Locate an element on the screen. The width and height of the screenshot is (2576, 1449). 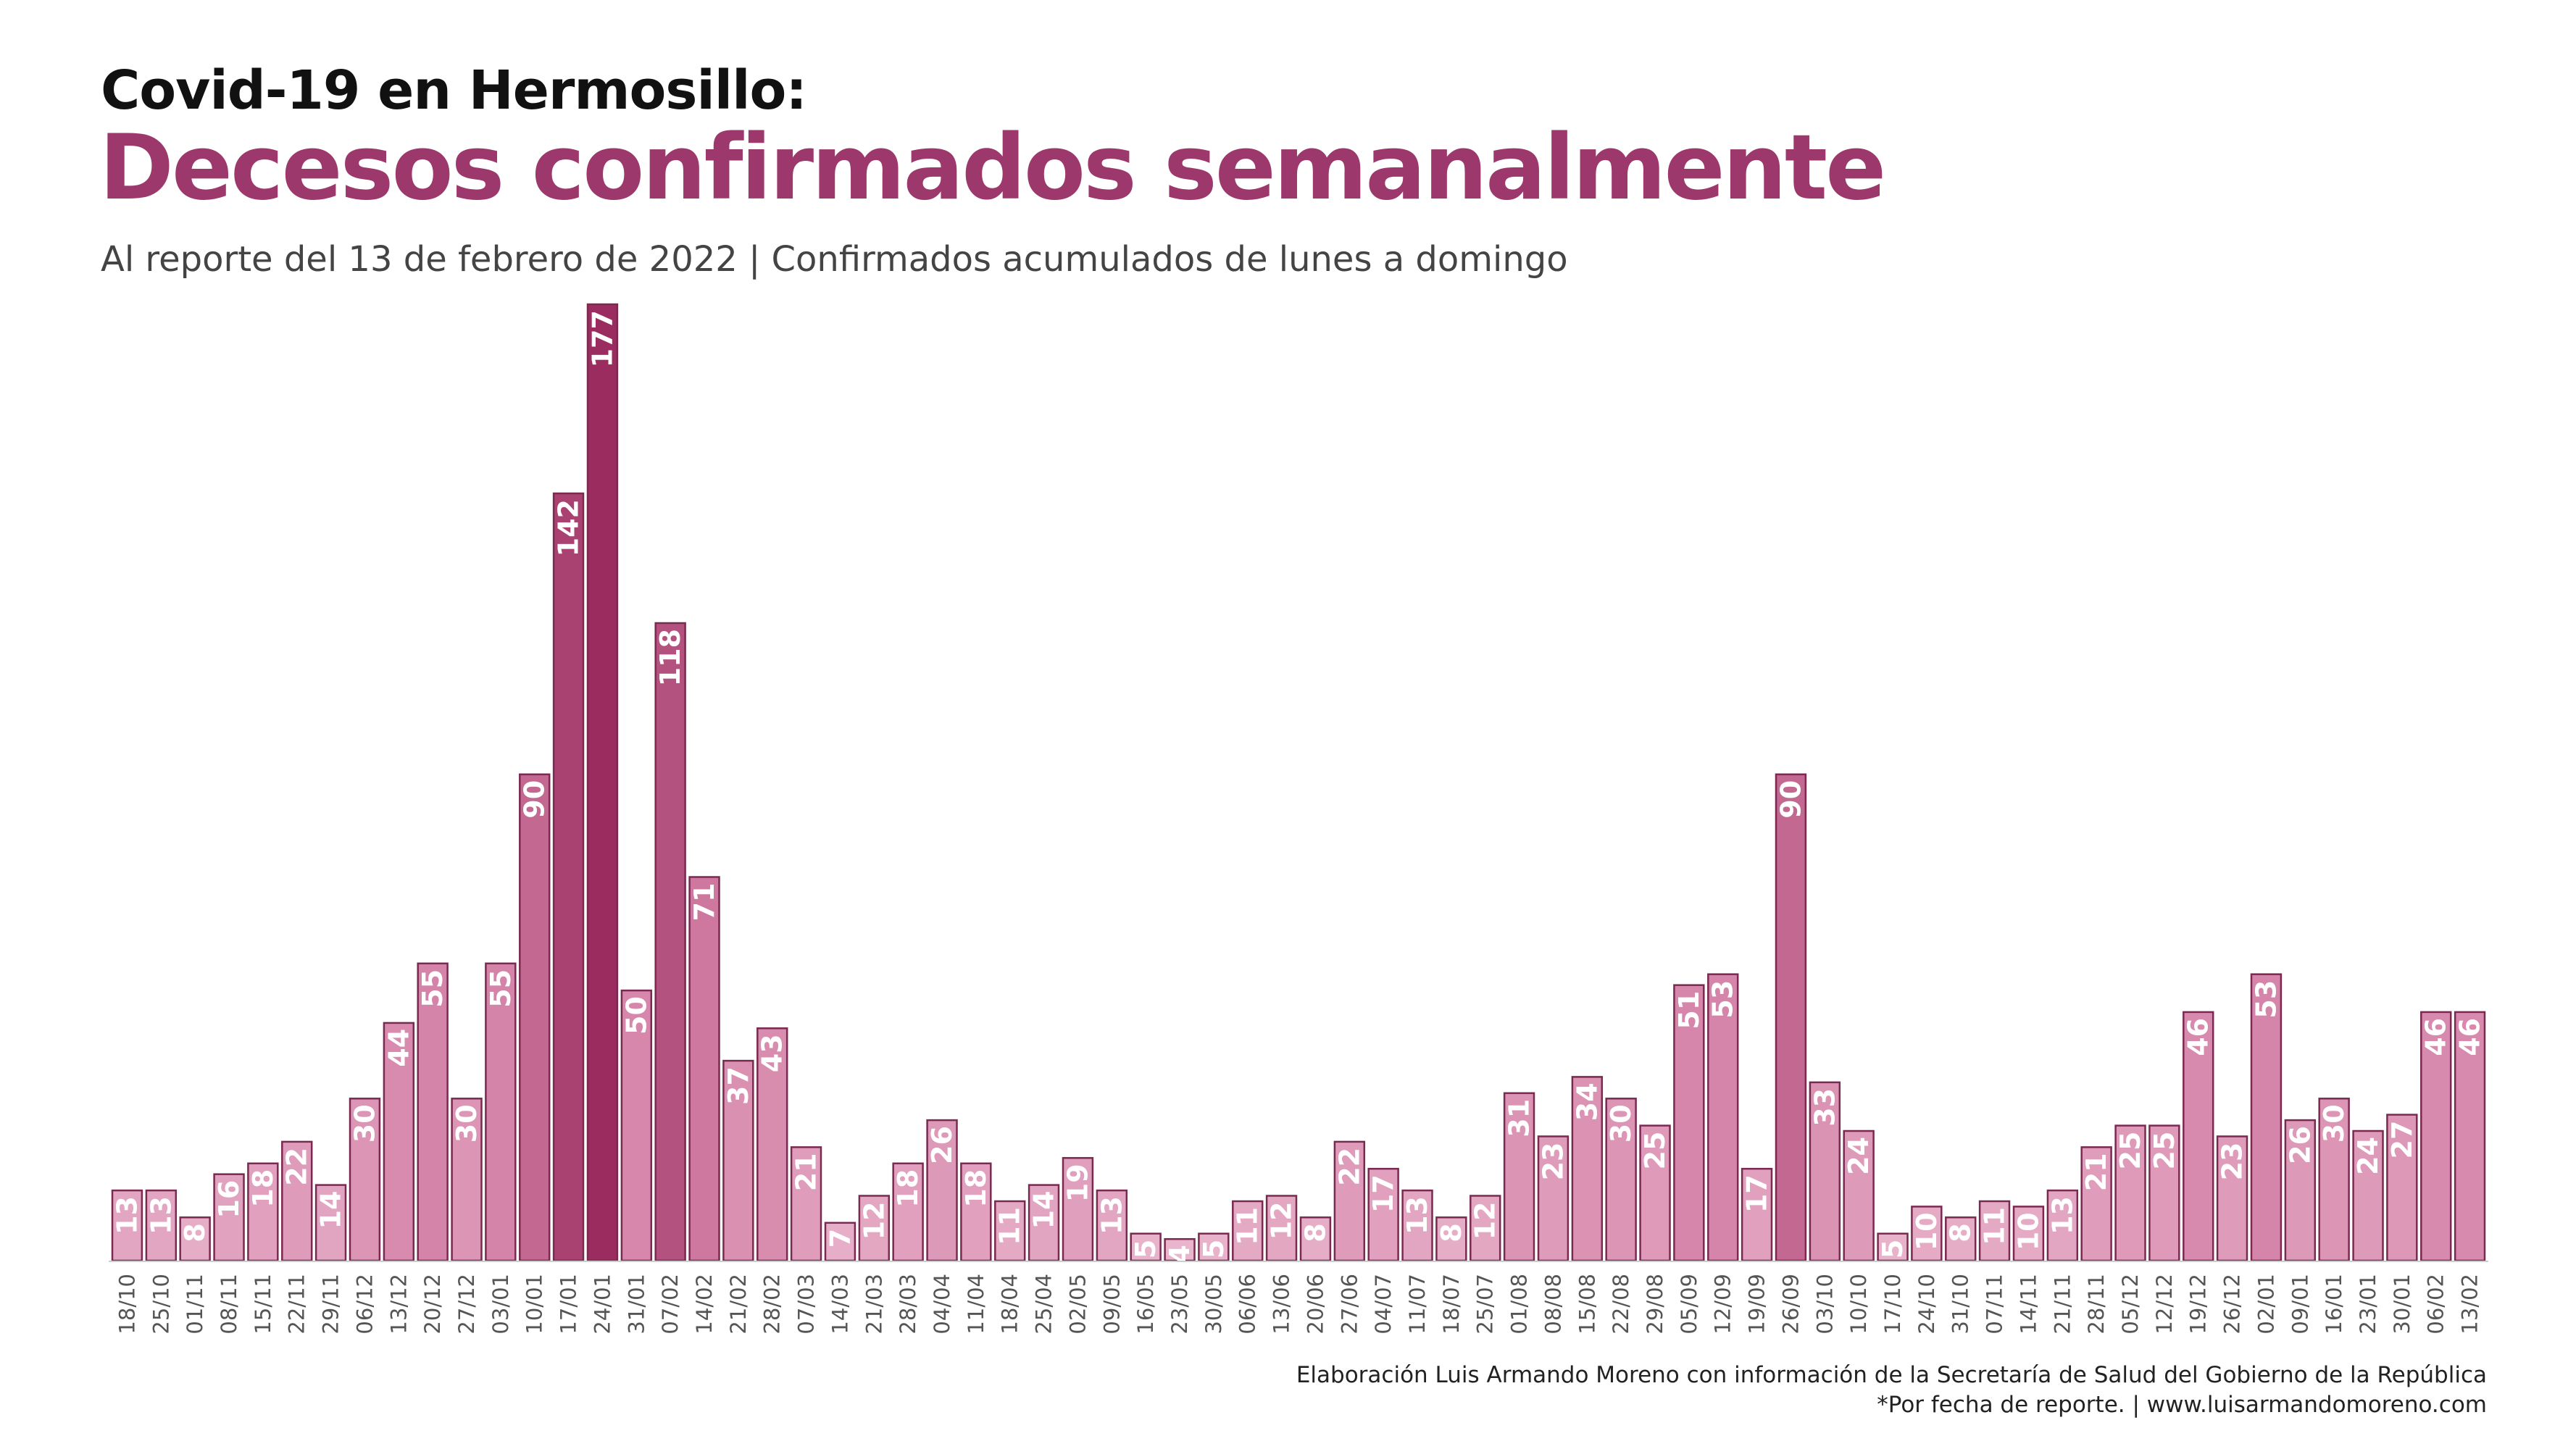
x-tick-label-31/10: 31/10 is located at coordinates (1960, 1304).